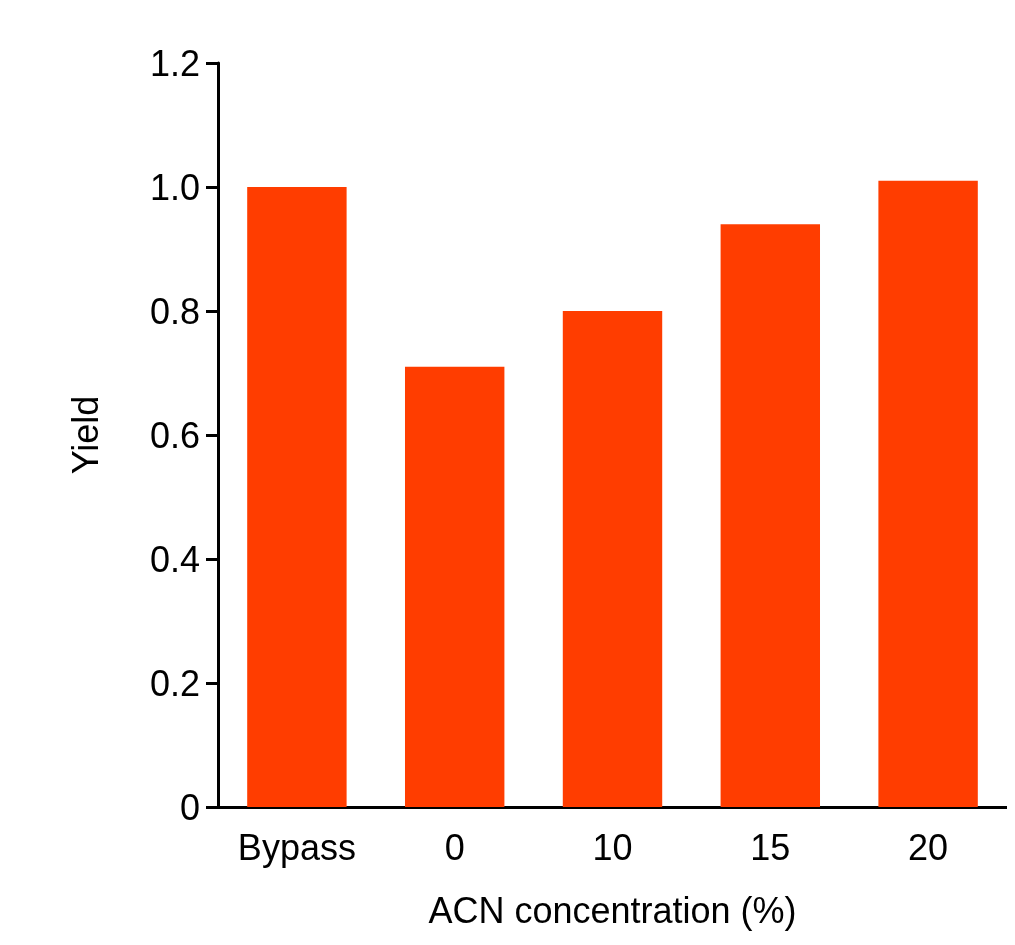 The image size is (1015, 945). What do you see at coordinates (189, 807) in the screenshot?
I see `y-tick-label: 0` at bounding box center [189, 807].